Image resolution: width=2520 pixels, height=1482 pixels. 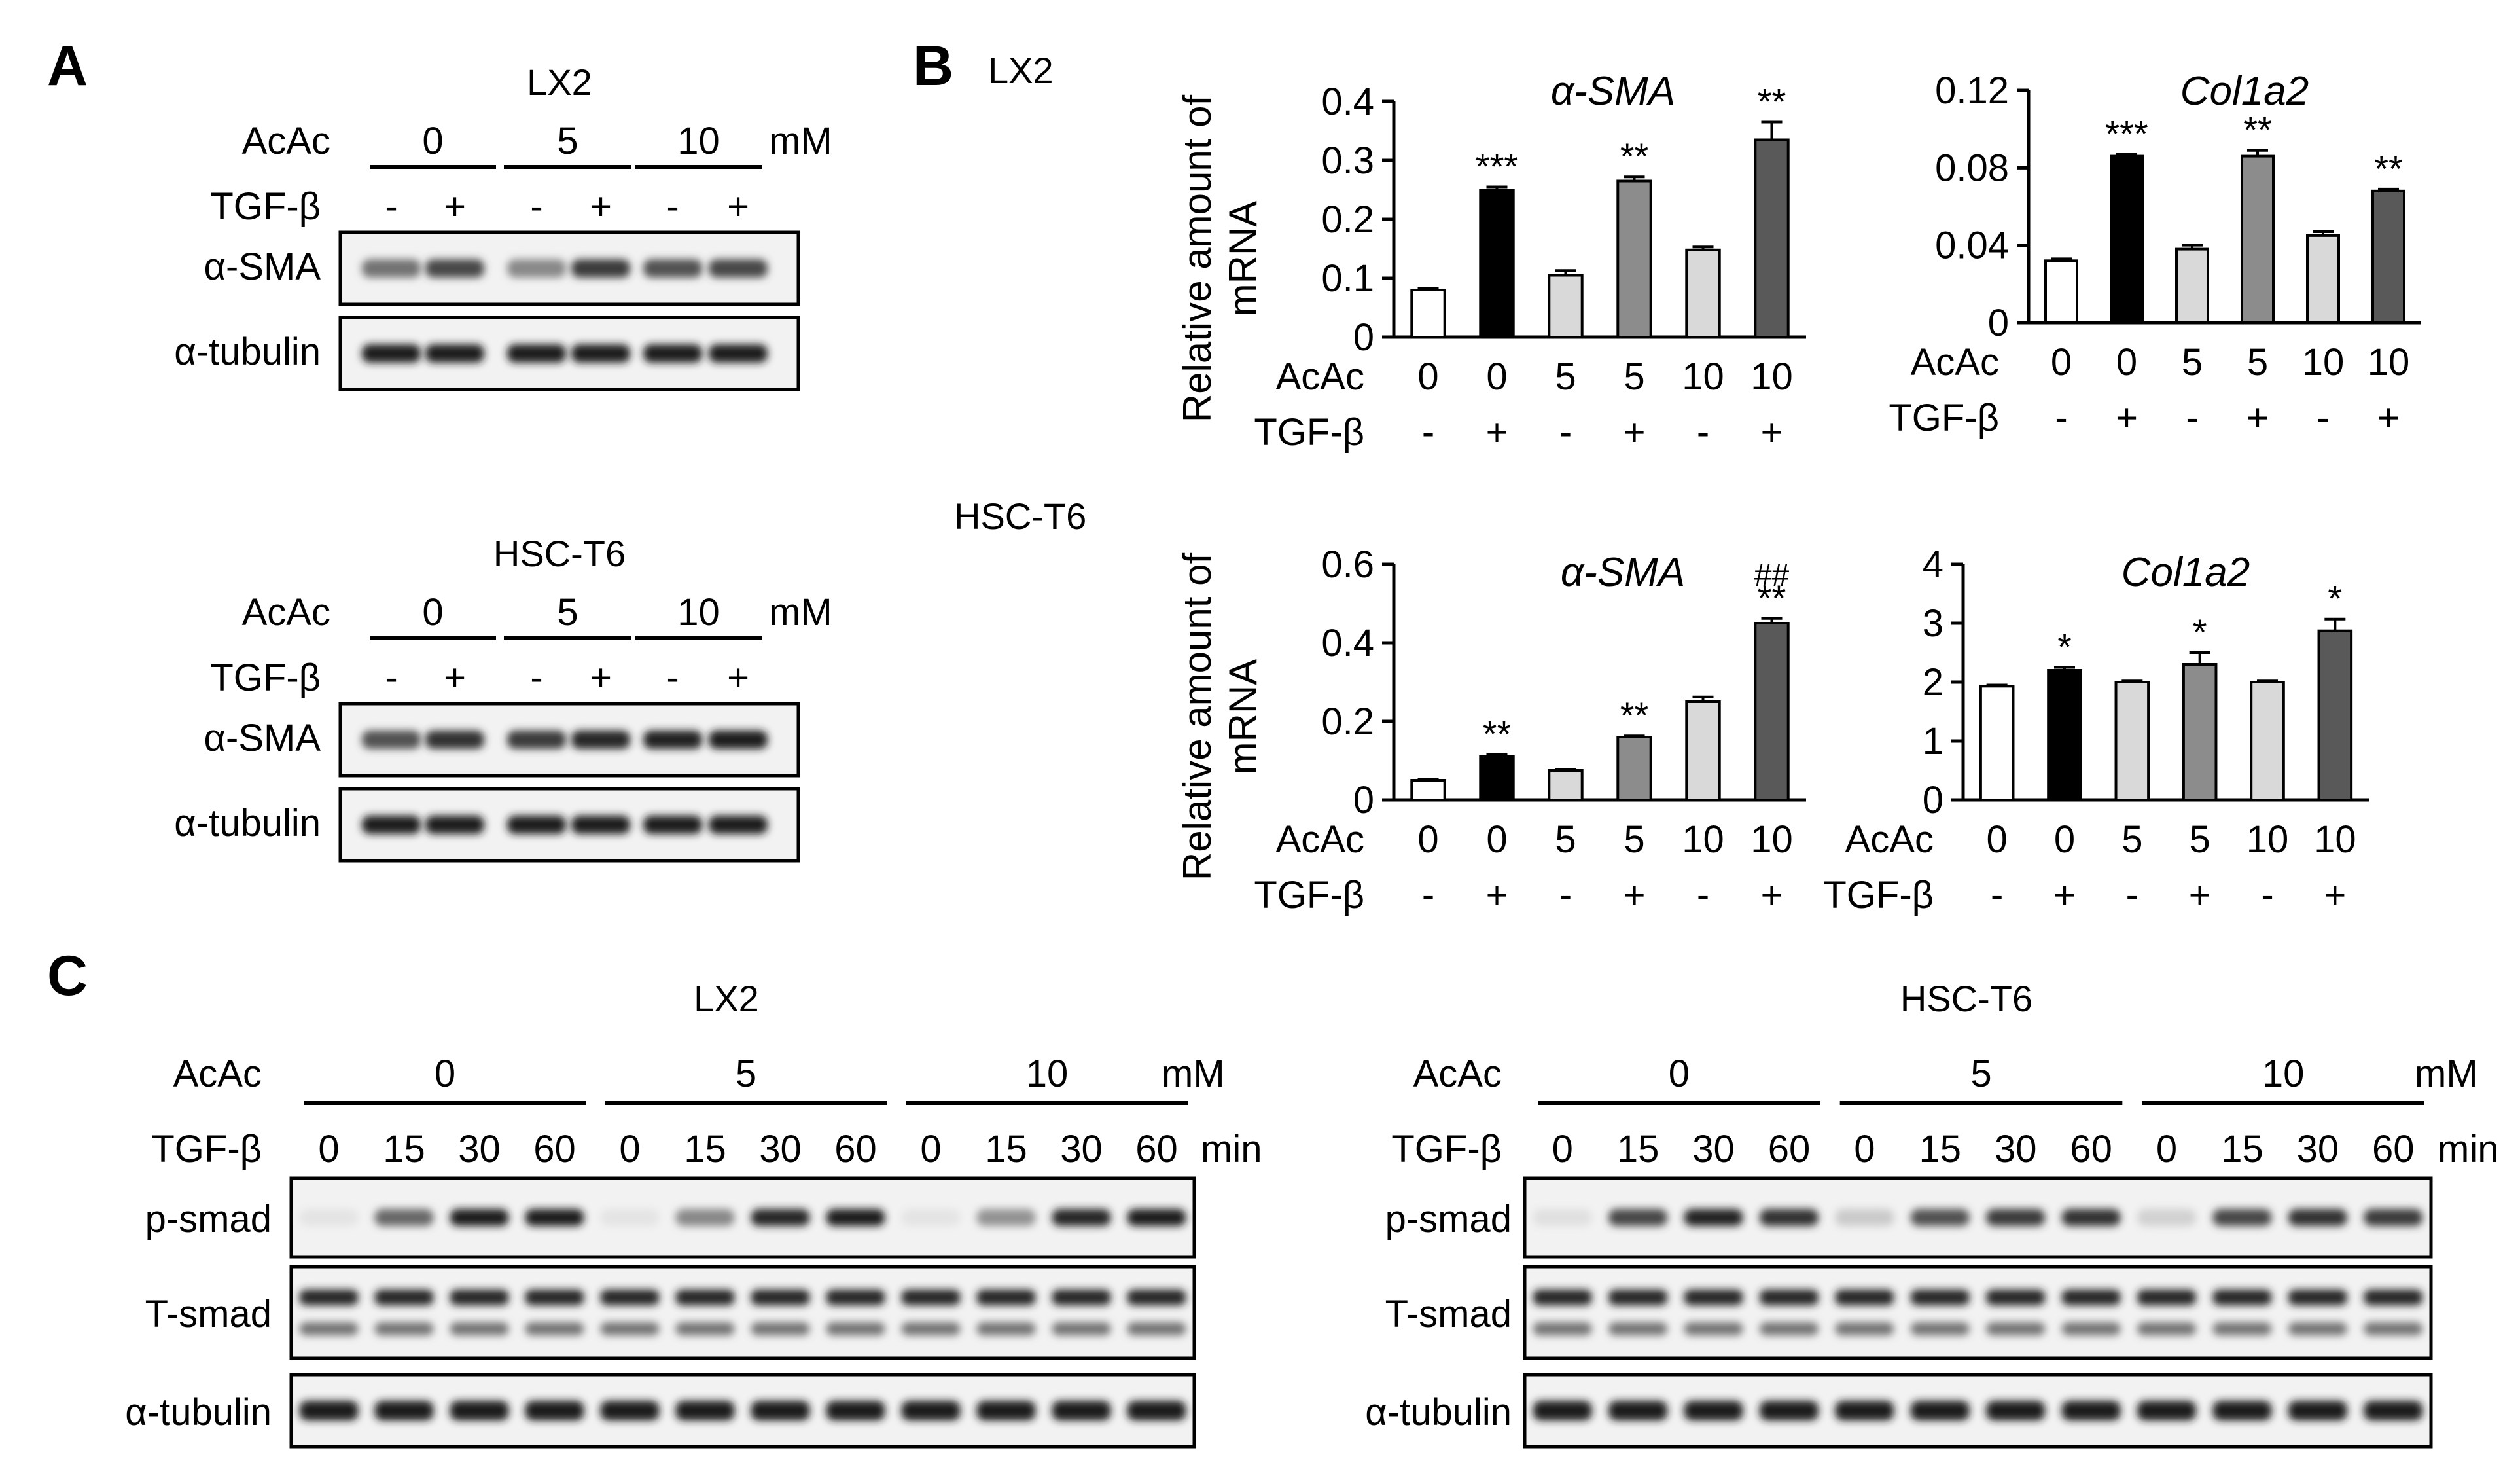 What do you see at coordinates (1449, 1314) in the screenshot?
I see `band-label: T-smad` at bounding box center [1449, 1314].